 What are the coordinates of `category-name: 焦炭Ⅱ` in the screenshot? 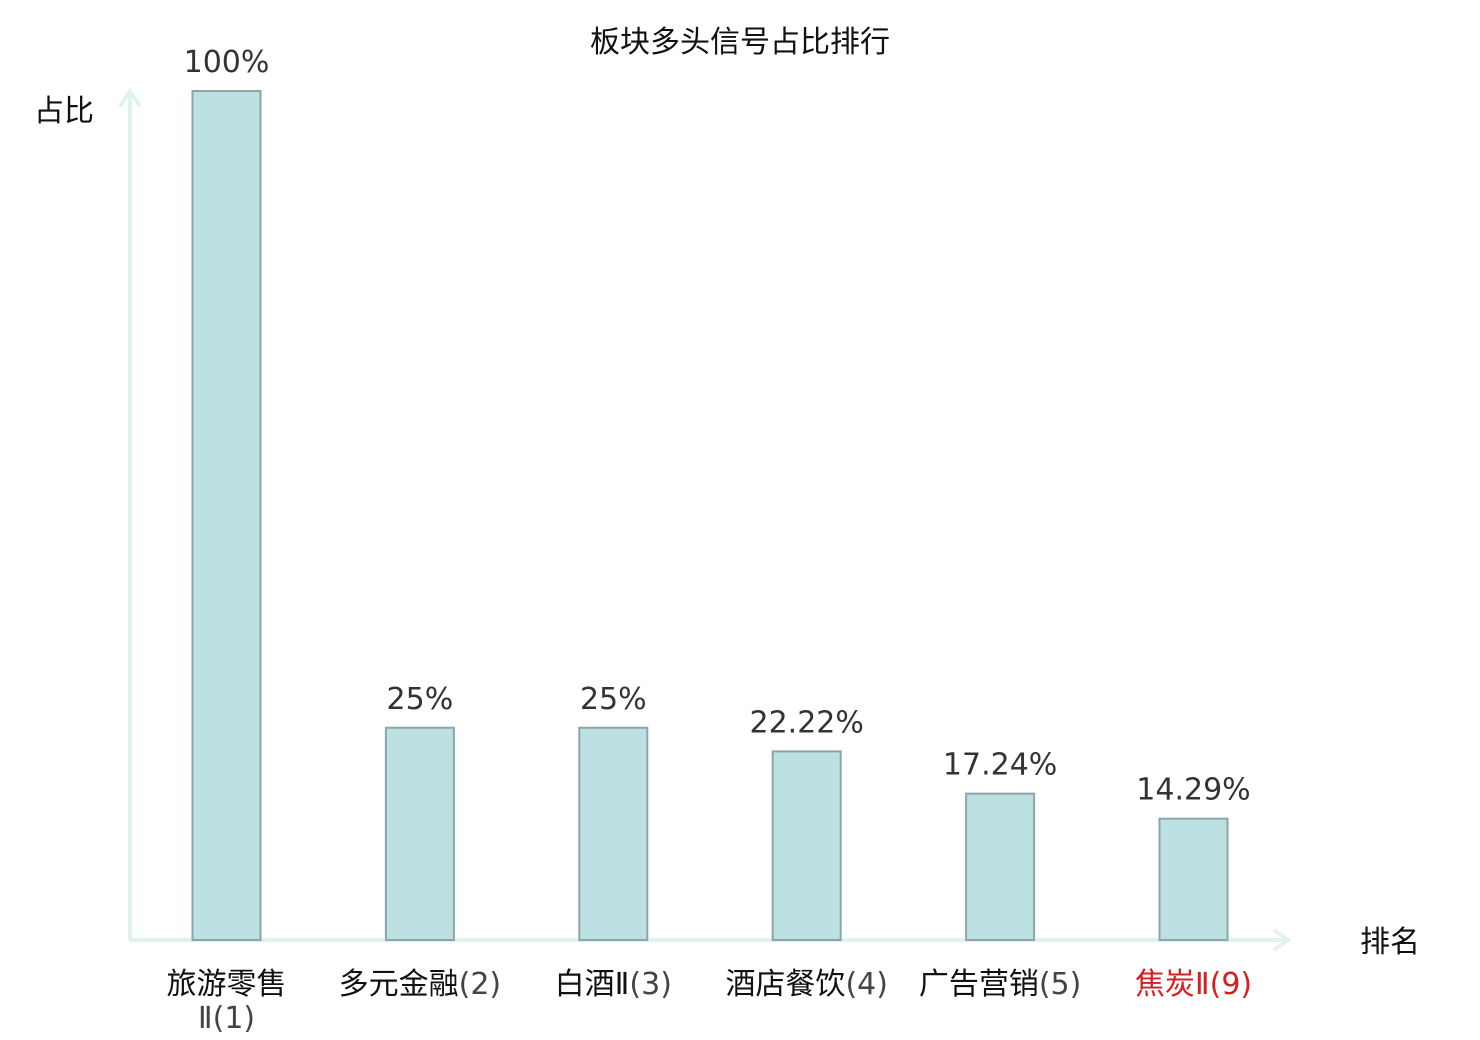 It's located at (1172, 984).